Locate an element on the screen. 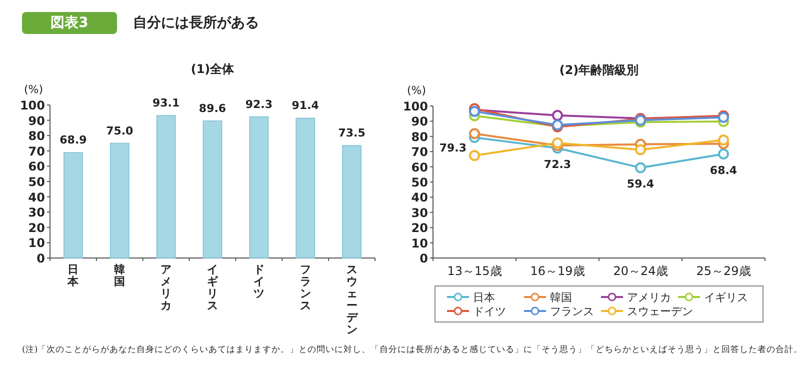 Image resolution: width=800 pixels, height=385 pixels. text: 自分には長所がある is located at coordinates (196, 23).